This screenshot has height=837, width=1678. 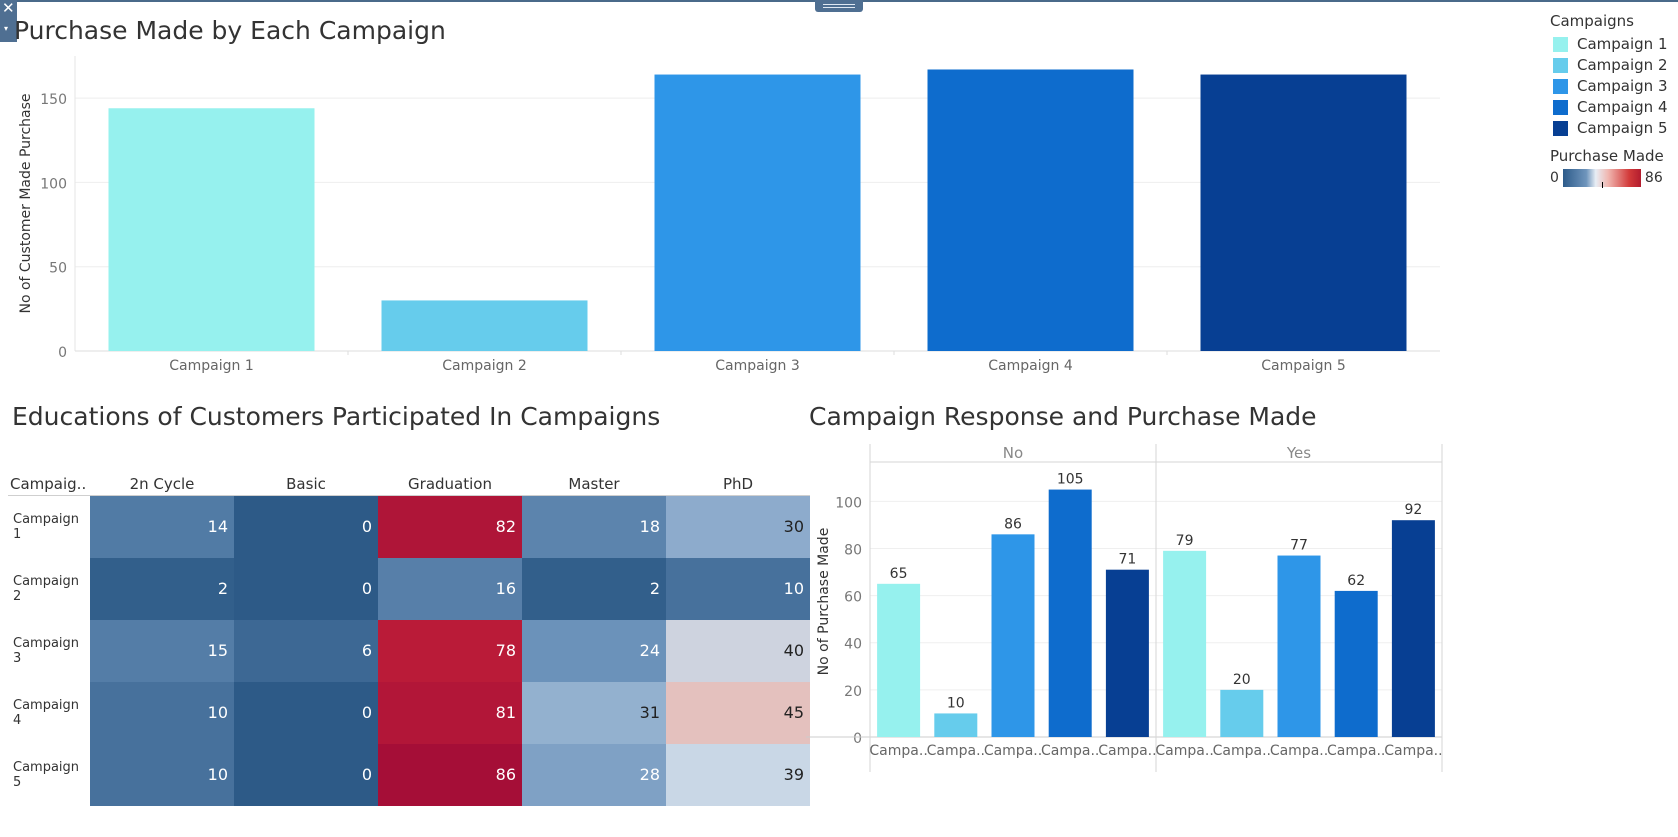 I want to click on colorbar-gradient, so click(x=1601, y=178).